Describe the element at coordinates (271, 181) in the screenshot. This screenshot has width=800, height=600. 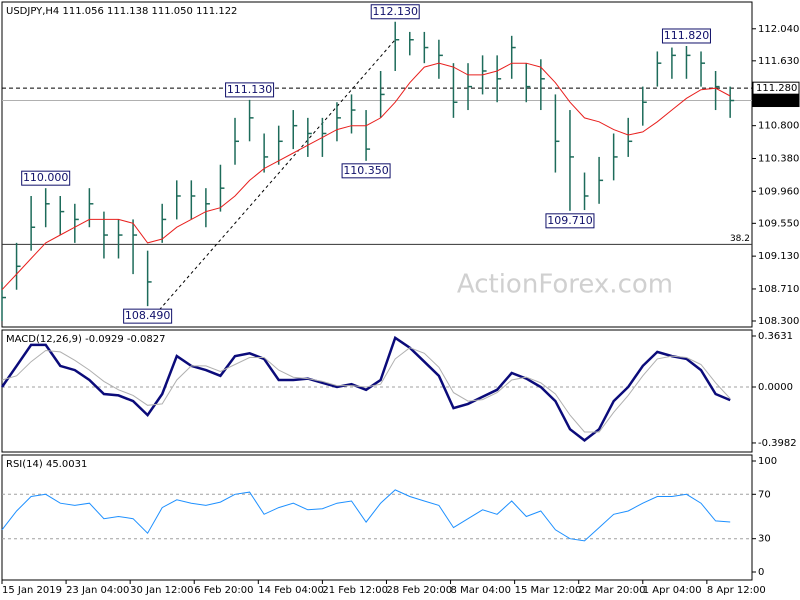
I see `trend-line` at that location.